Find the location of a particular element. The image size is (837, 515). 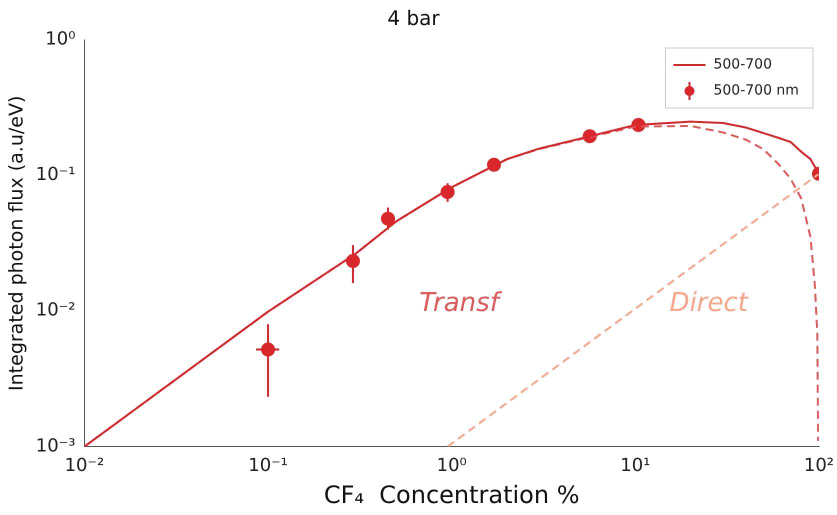

x-axis-title: CF₄ Concentration % is located at coordinates (452, 494).